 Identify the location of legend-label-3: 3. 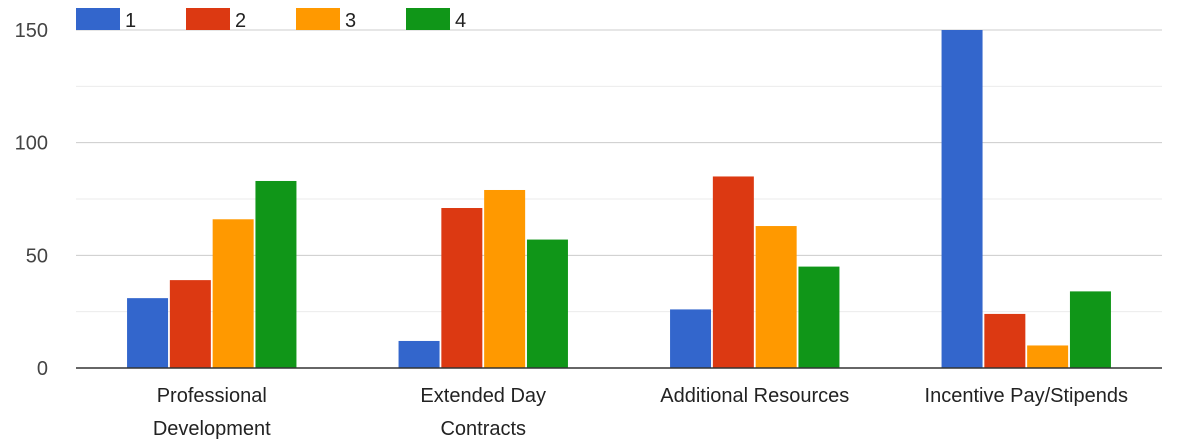
(350, 21).